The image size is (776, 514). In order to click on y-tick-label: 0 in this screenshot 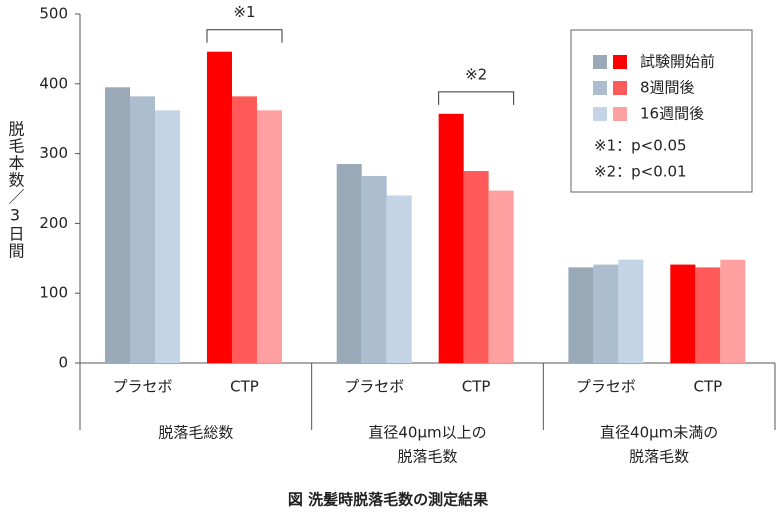, I will do `click(63, 363)`.